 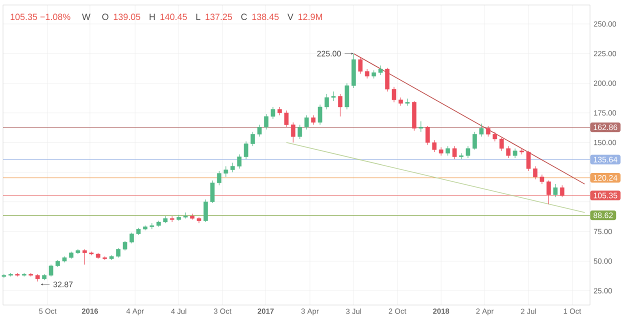 What do you see at coordinates (40, 17) in the screenshot?
I see `annotation: 105.35 −1.08%` at bounding box center [40, 17].